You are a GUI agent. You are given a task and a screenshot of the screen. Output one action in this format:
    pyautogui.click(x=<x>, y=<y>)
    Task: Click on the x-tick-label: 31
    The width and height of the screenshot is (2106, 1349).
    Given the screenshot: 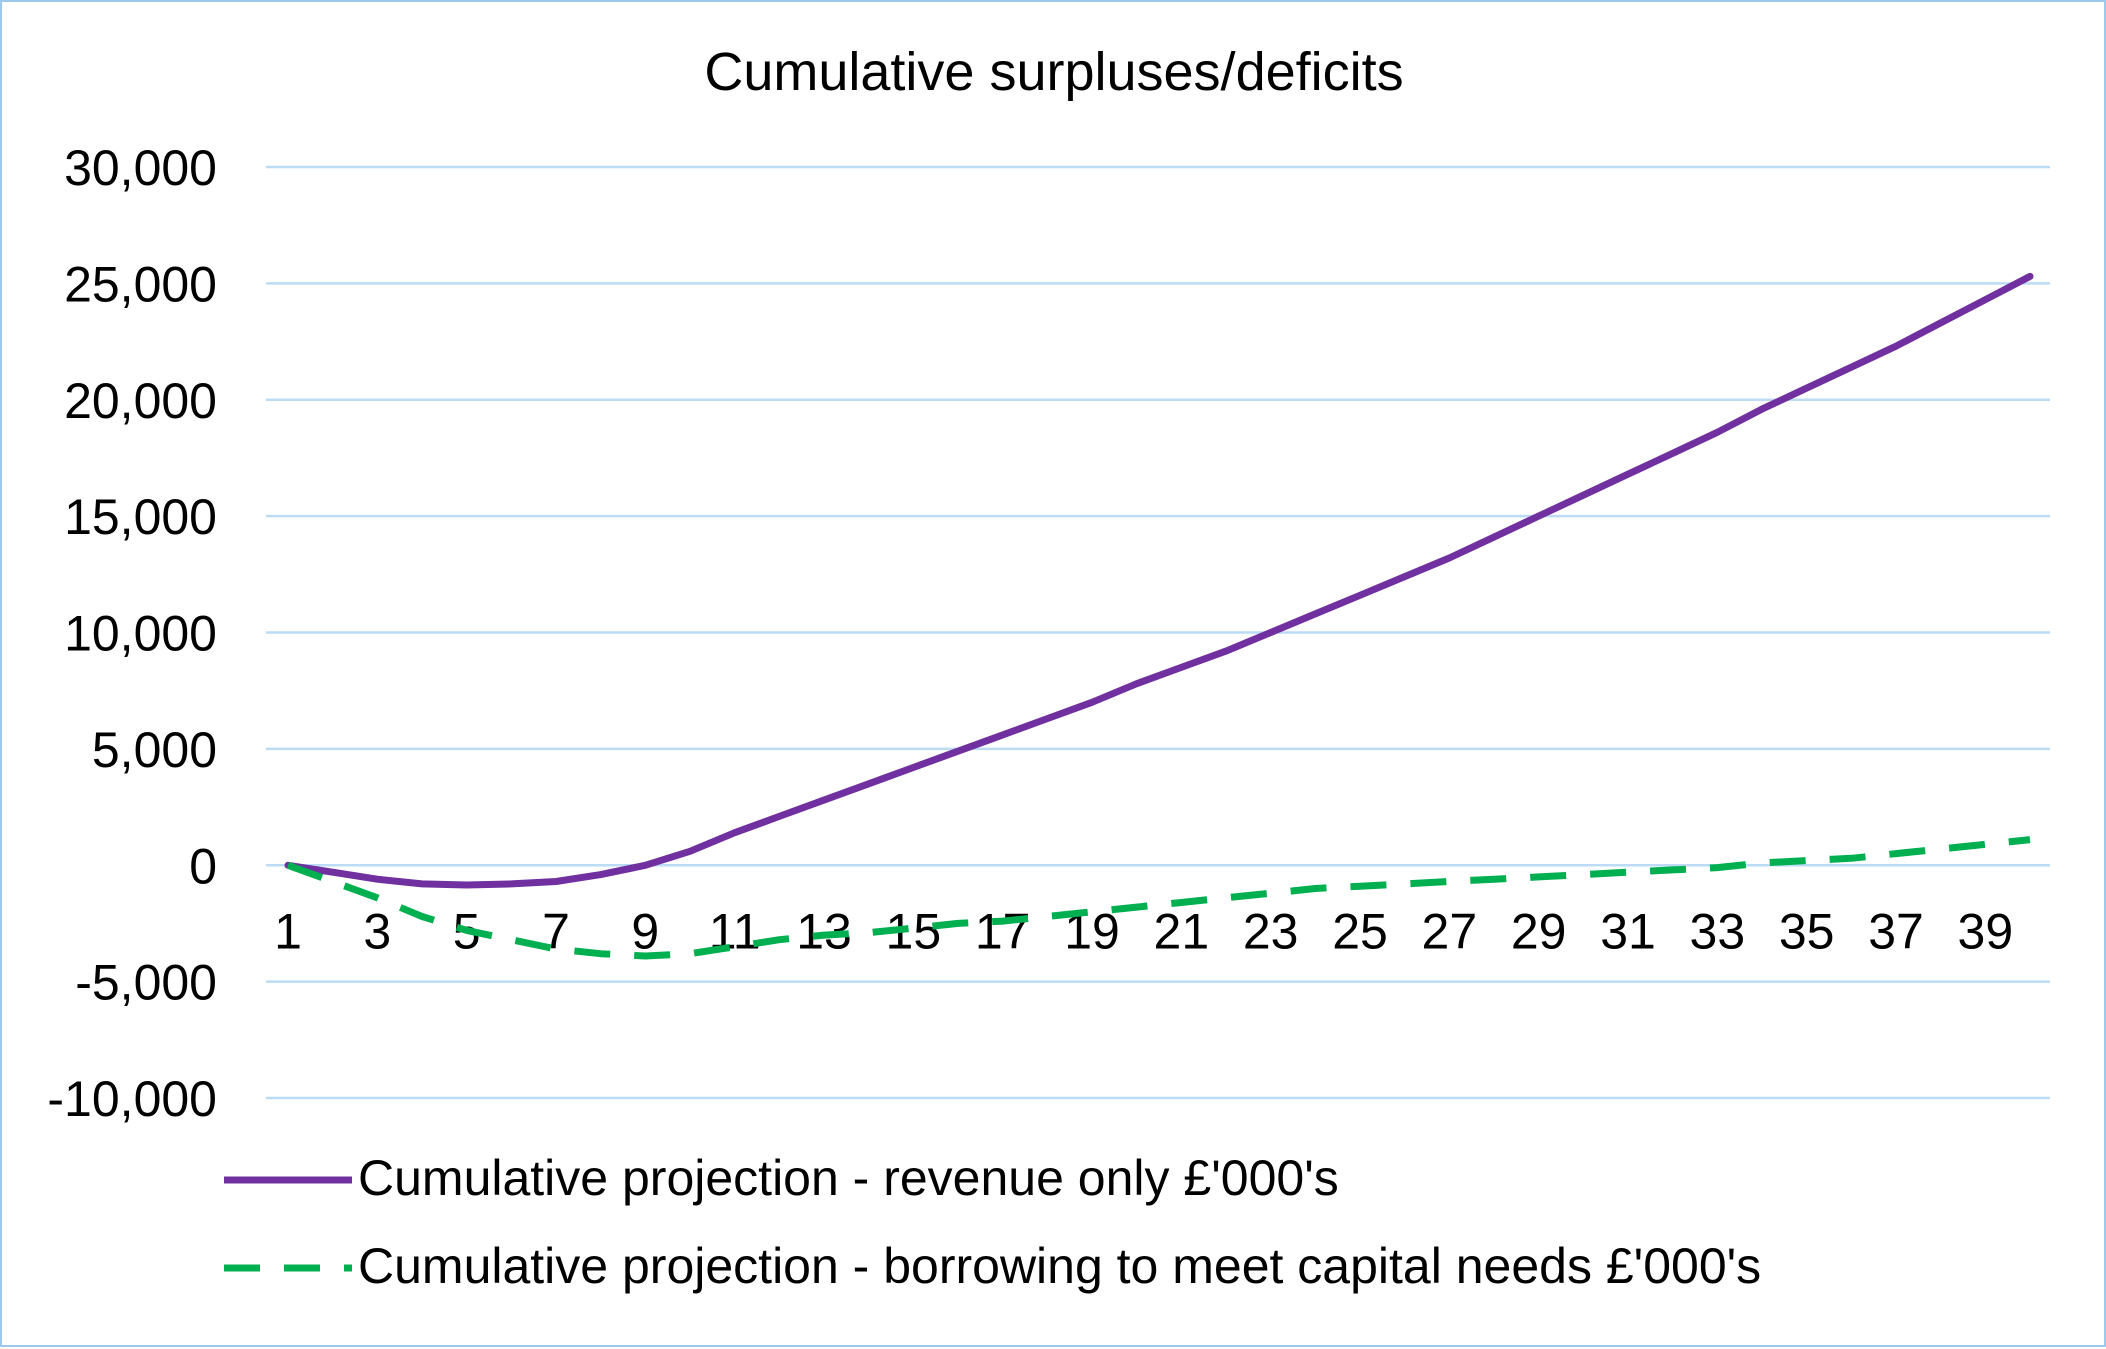 What is the action you would take?
    pyautogui.click(x=1628, y=931)
    